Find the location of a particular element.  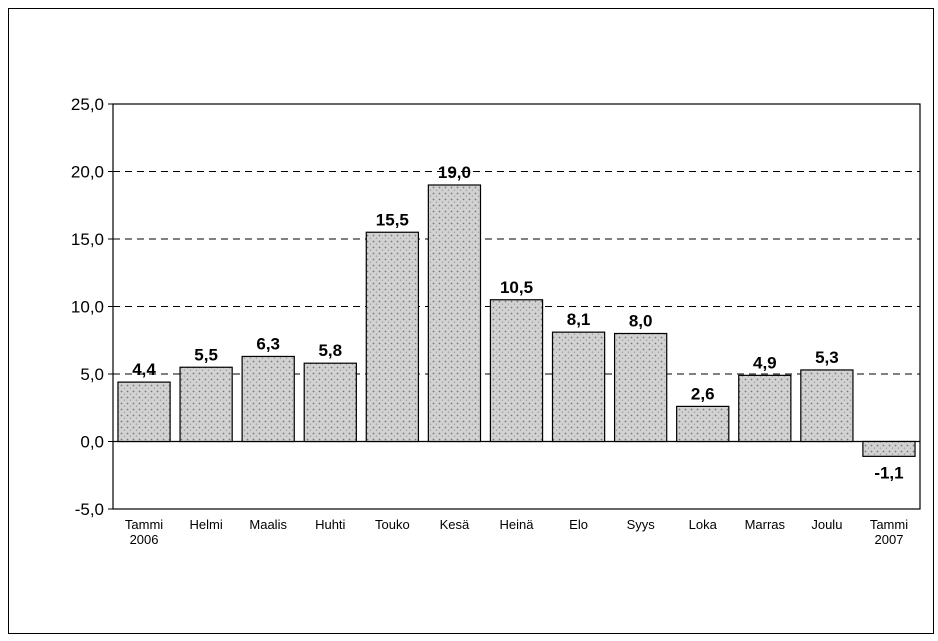

x-category-label: Touko is located at coordinates (392, 524).